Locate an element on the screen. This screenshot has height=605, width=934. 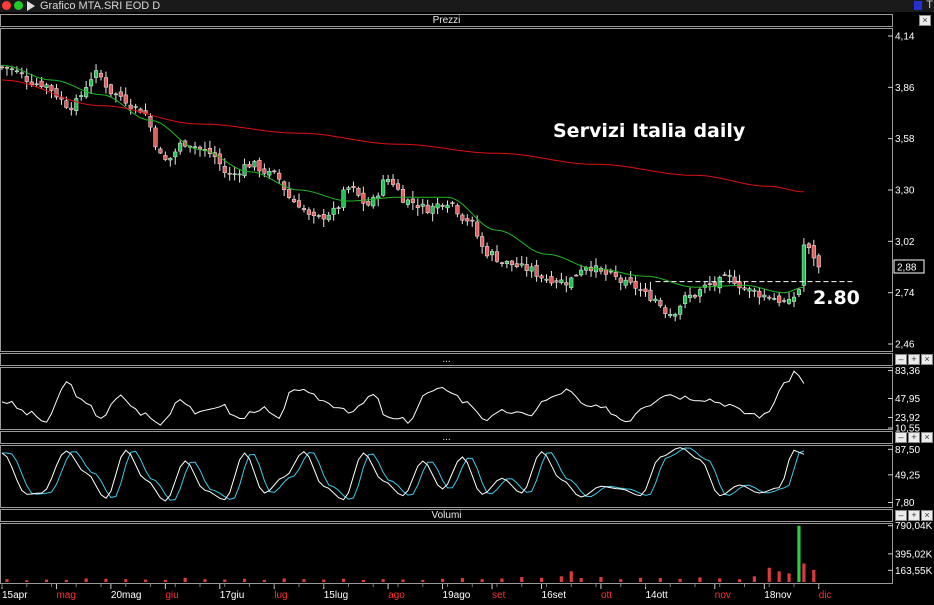
oscillator-2-plot is located at coordinates (403, 474).